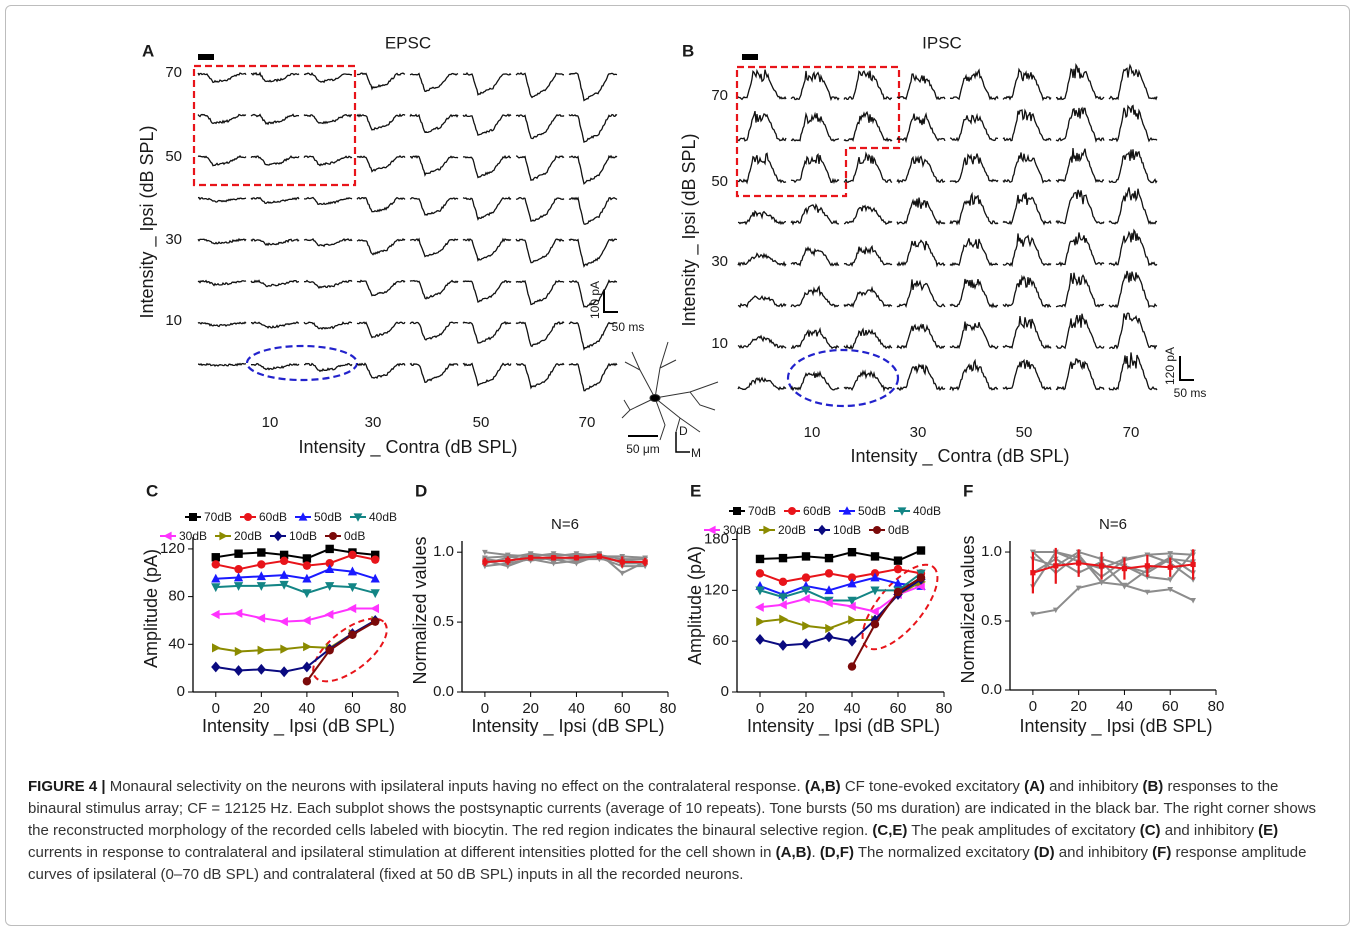  What do you see at coordinates (1033, 706) in the screenshot?
I see `x-tick-label: 0` at bounding box center [1033, 706].